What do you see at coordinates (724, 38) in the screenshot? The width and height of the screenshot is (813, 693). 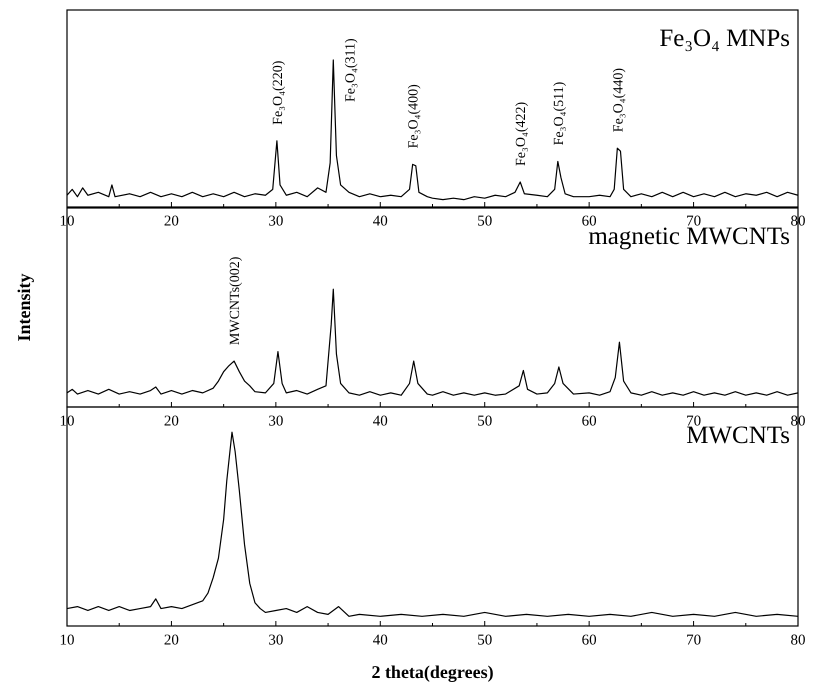 I see `chart-title: Fe₃O₄ MNPs` at bounding box center [724, 38].